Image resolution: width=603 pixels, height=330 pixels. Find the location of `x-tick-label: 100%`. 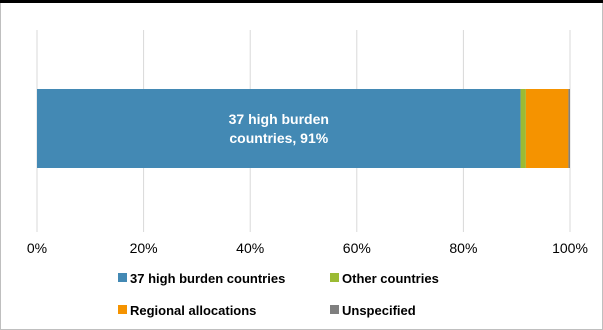

x-tick-label: 100% is located at coordinates (570, 248).